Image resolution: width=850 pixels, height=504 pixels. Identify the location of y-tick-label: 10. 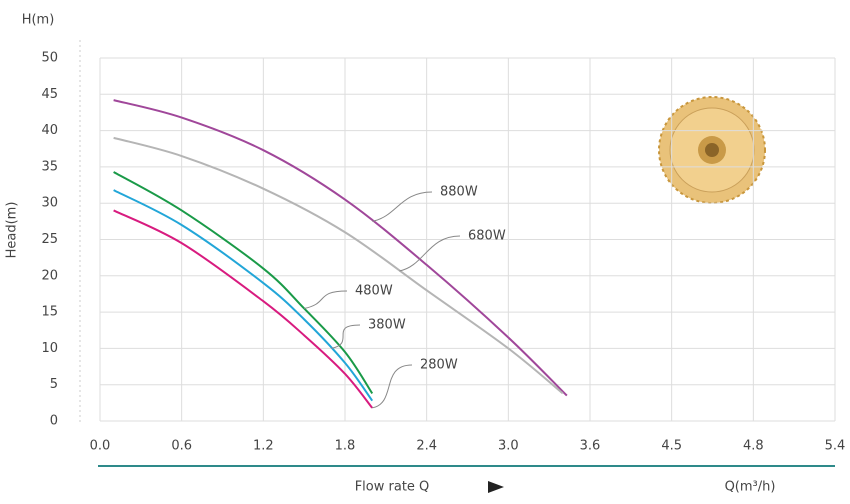
(49, 348).